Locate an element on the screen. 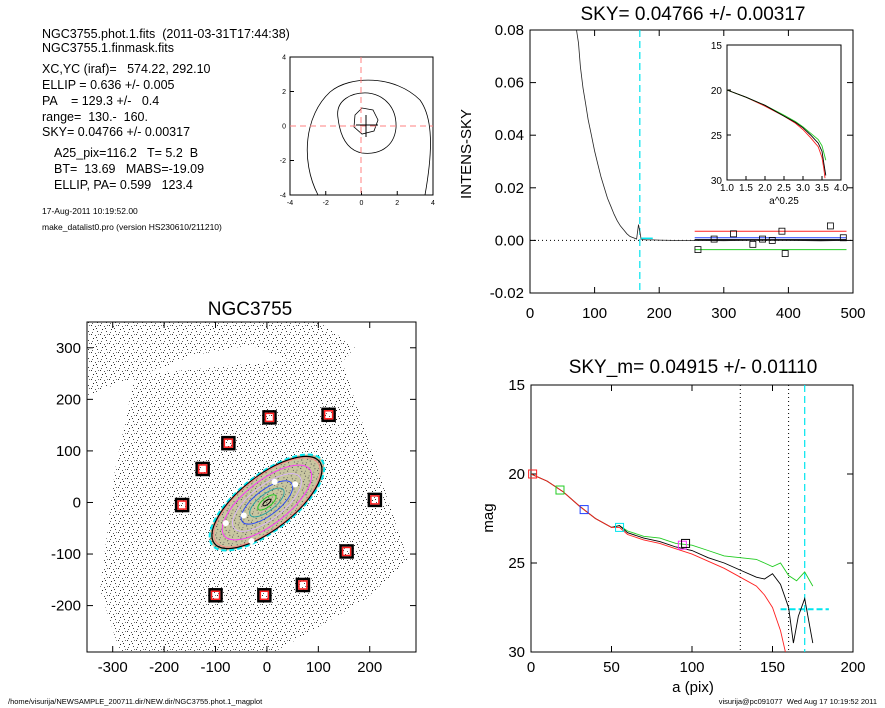  mag-xtick-label: 50 is located at coordinates (611, 667).